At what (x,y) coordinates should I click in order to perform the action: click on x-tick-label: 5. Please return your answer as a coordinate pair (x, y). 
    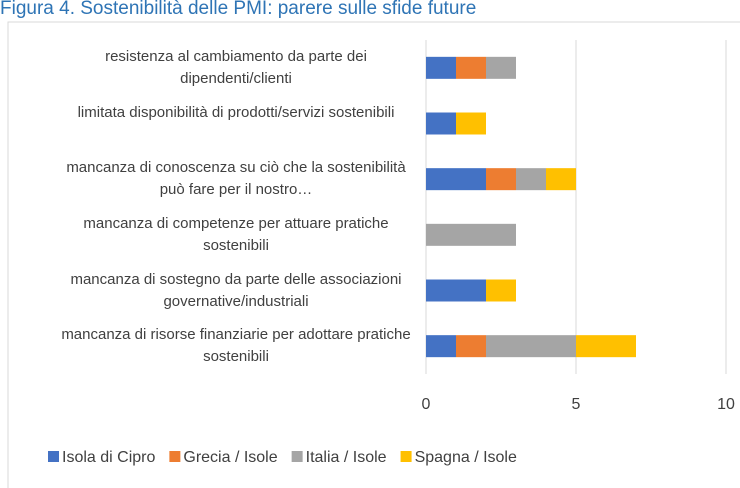
    Looking at the image, I should click on (576, 404).